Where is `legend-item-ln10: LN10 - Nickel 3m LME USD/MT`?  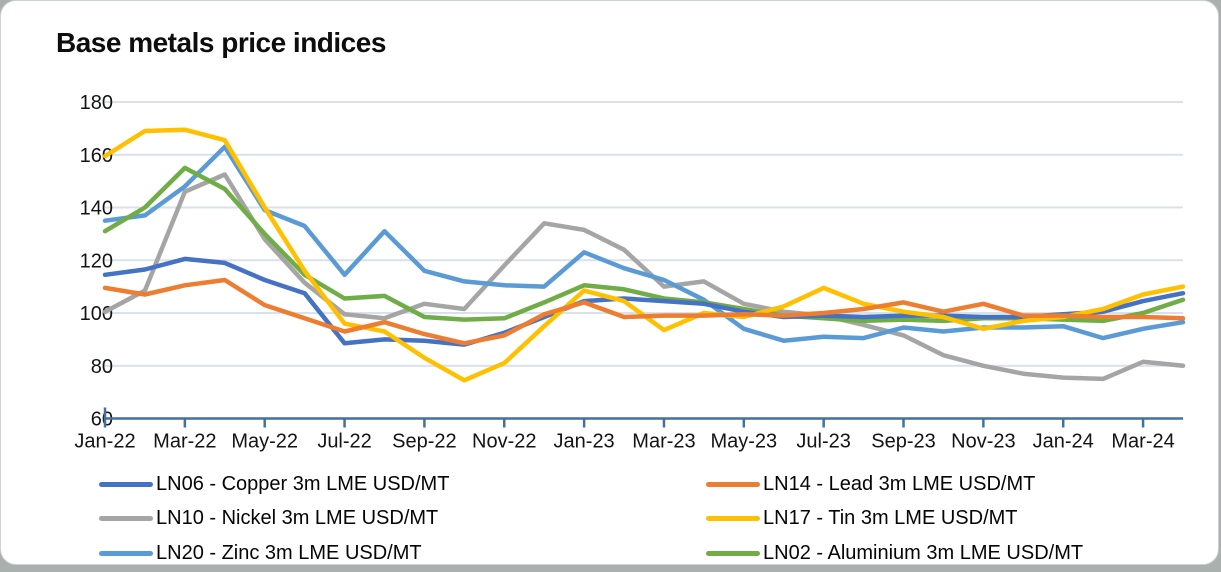 legend-item-ln10: LN10 - Nickel 3m LME USD/MT is located at coordinates (274, 519).